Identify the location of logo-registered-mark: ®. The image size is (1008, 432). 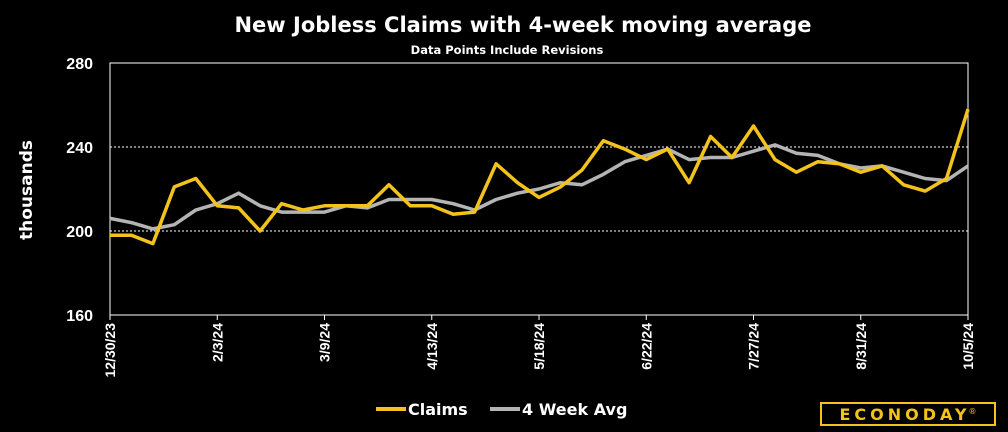
(972, 411).